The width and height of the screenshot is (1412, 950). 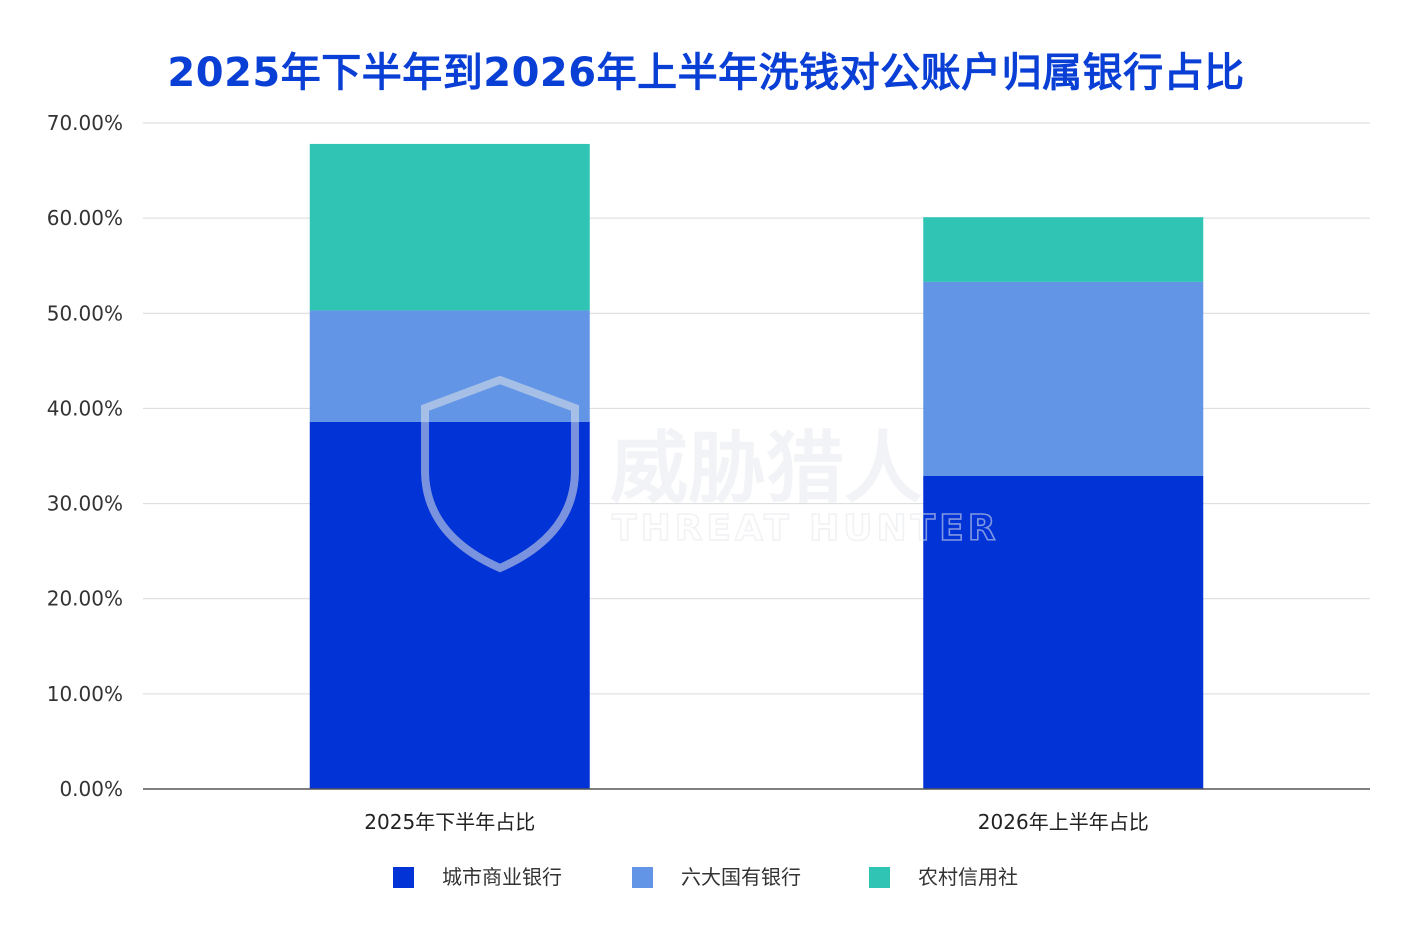 I want to click on legend-label: 六大国有银行, so click(x=741, y=877).